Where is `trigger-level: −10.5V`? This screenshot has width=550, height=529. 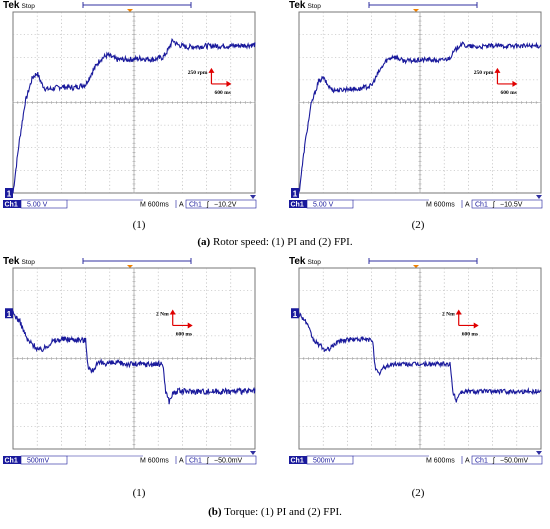
trigger-level: −10.5V is located at coordinates (511, 205).